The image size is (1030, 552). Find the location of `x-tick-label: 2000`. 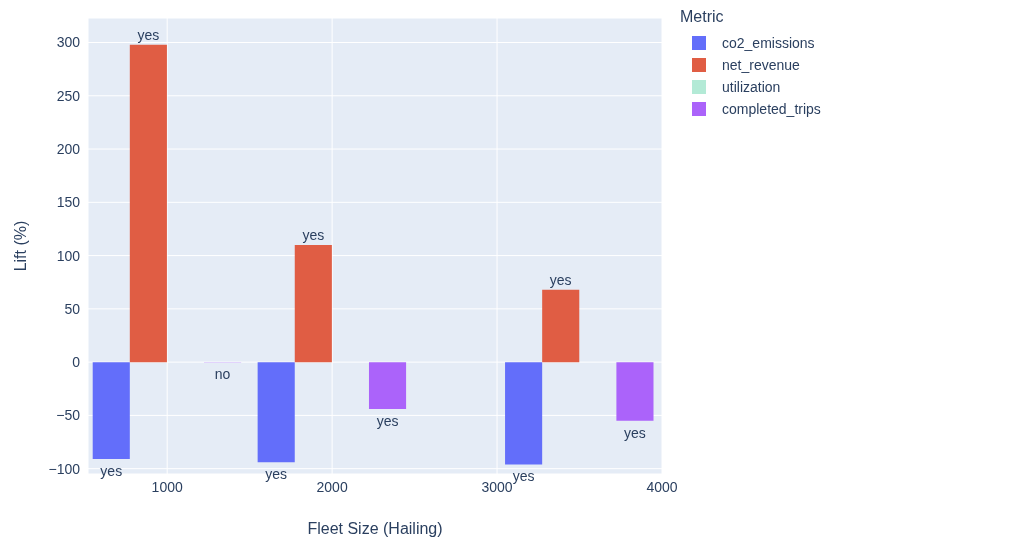

x-tick-label: 2000 is located at coordinates (332, 486).